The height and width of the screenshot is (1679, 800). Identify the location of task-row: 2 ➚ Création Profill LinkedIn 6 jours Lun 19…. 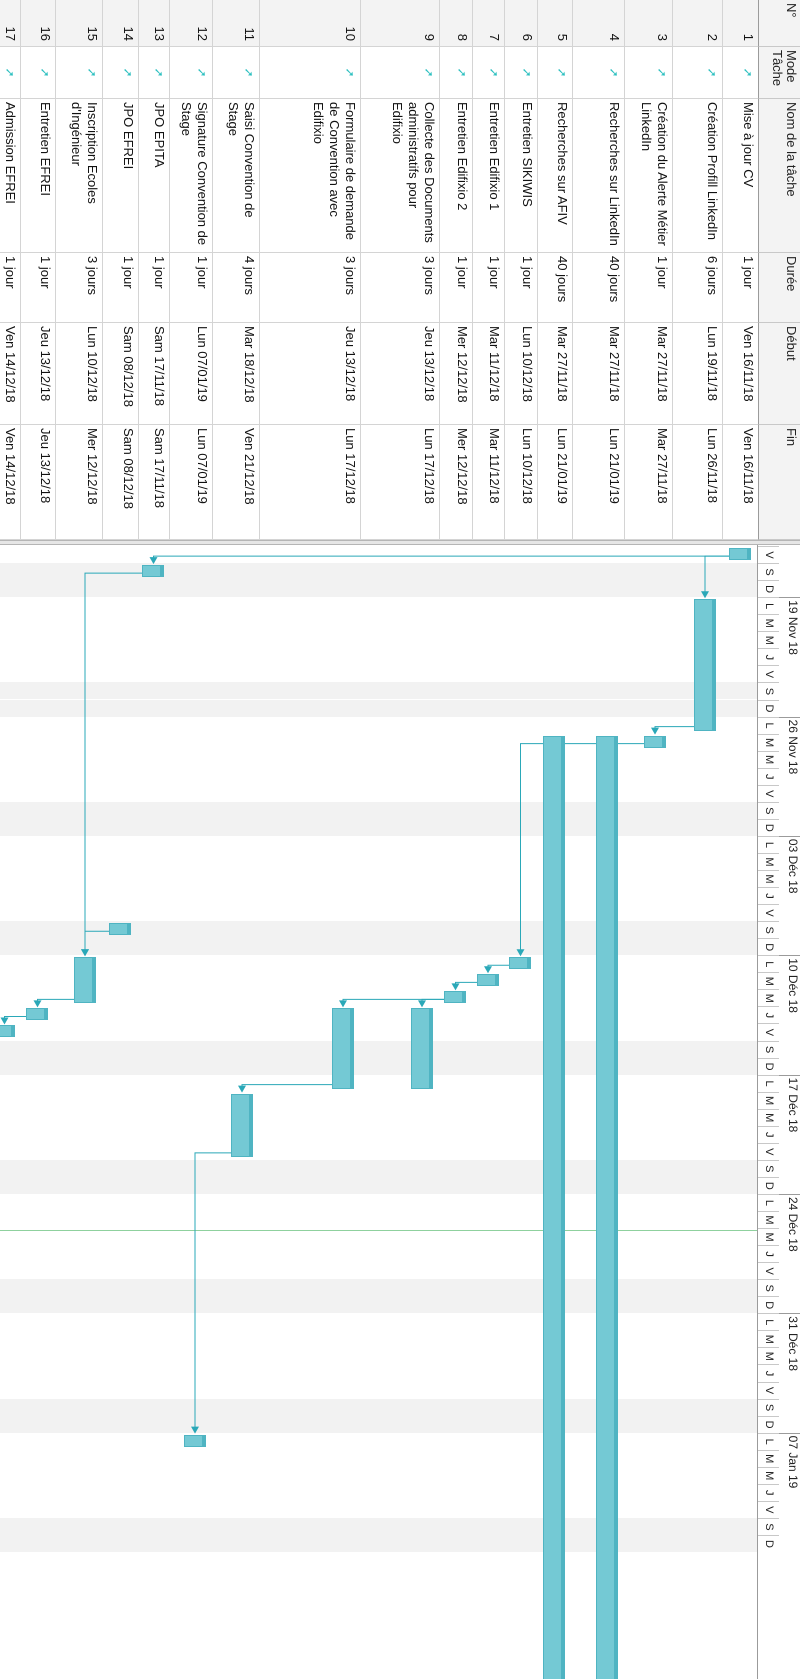
(697, 270).